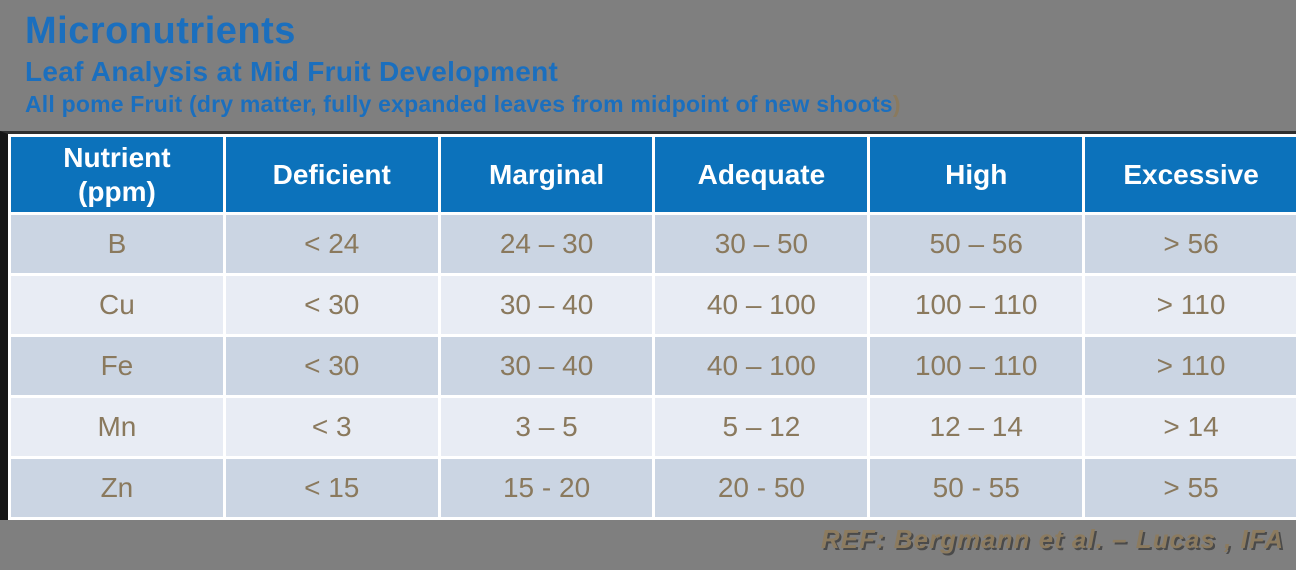  What do you see at coordinates (546, 174) in the screenshot?
I see `header-cell-marginal: Marginal` at bounding box center [546, 174].